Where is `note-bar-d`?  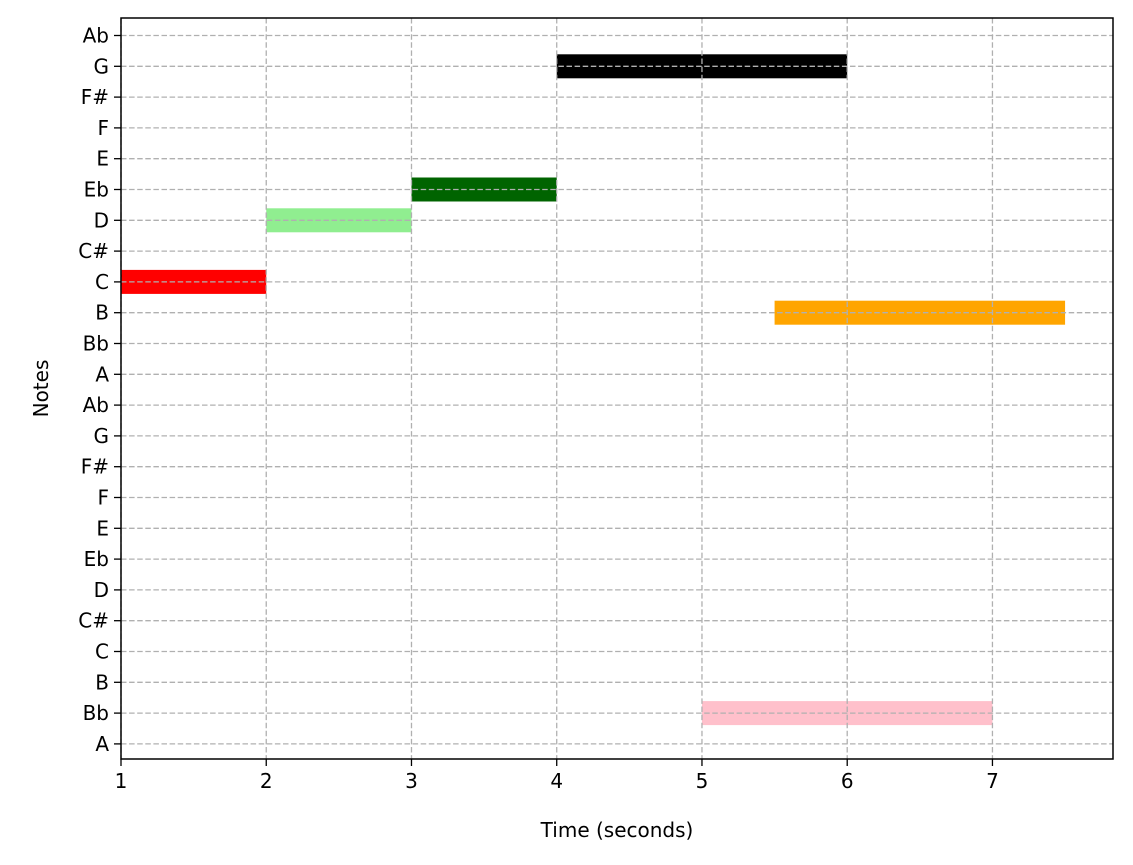 note-bar-d is located at coordinates (339, 220).